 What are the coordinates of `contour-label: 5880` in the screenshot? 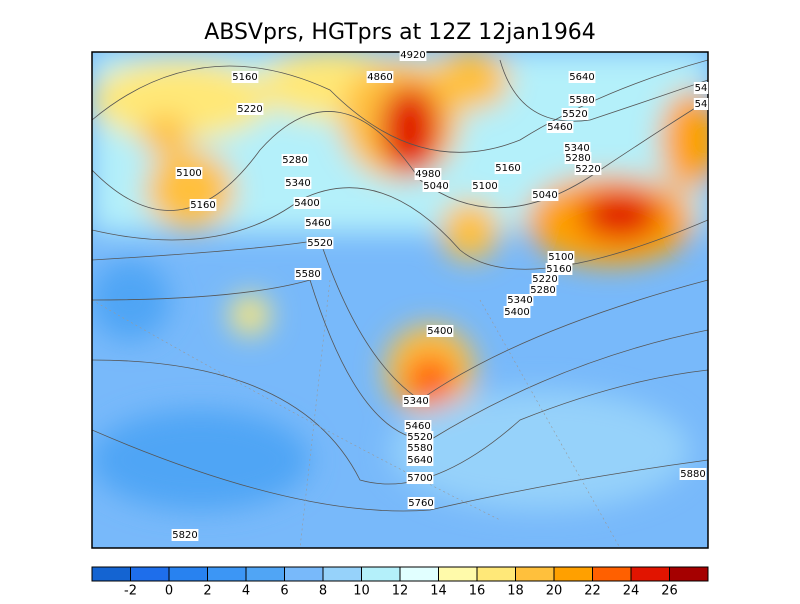 It's located at (693, 474).